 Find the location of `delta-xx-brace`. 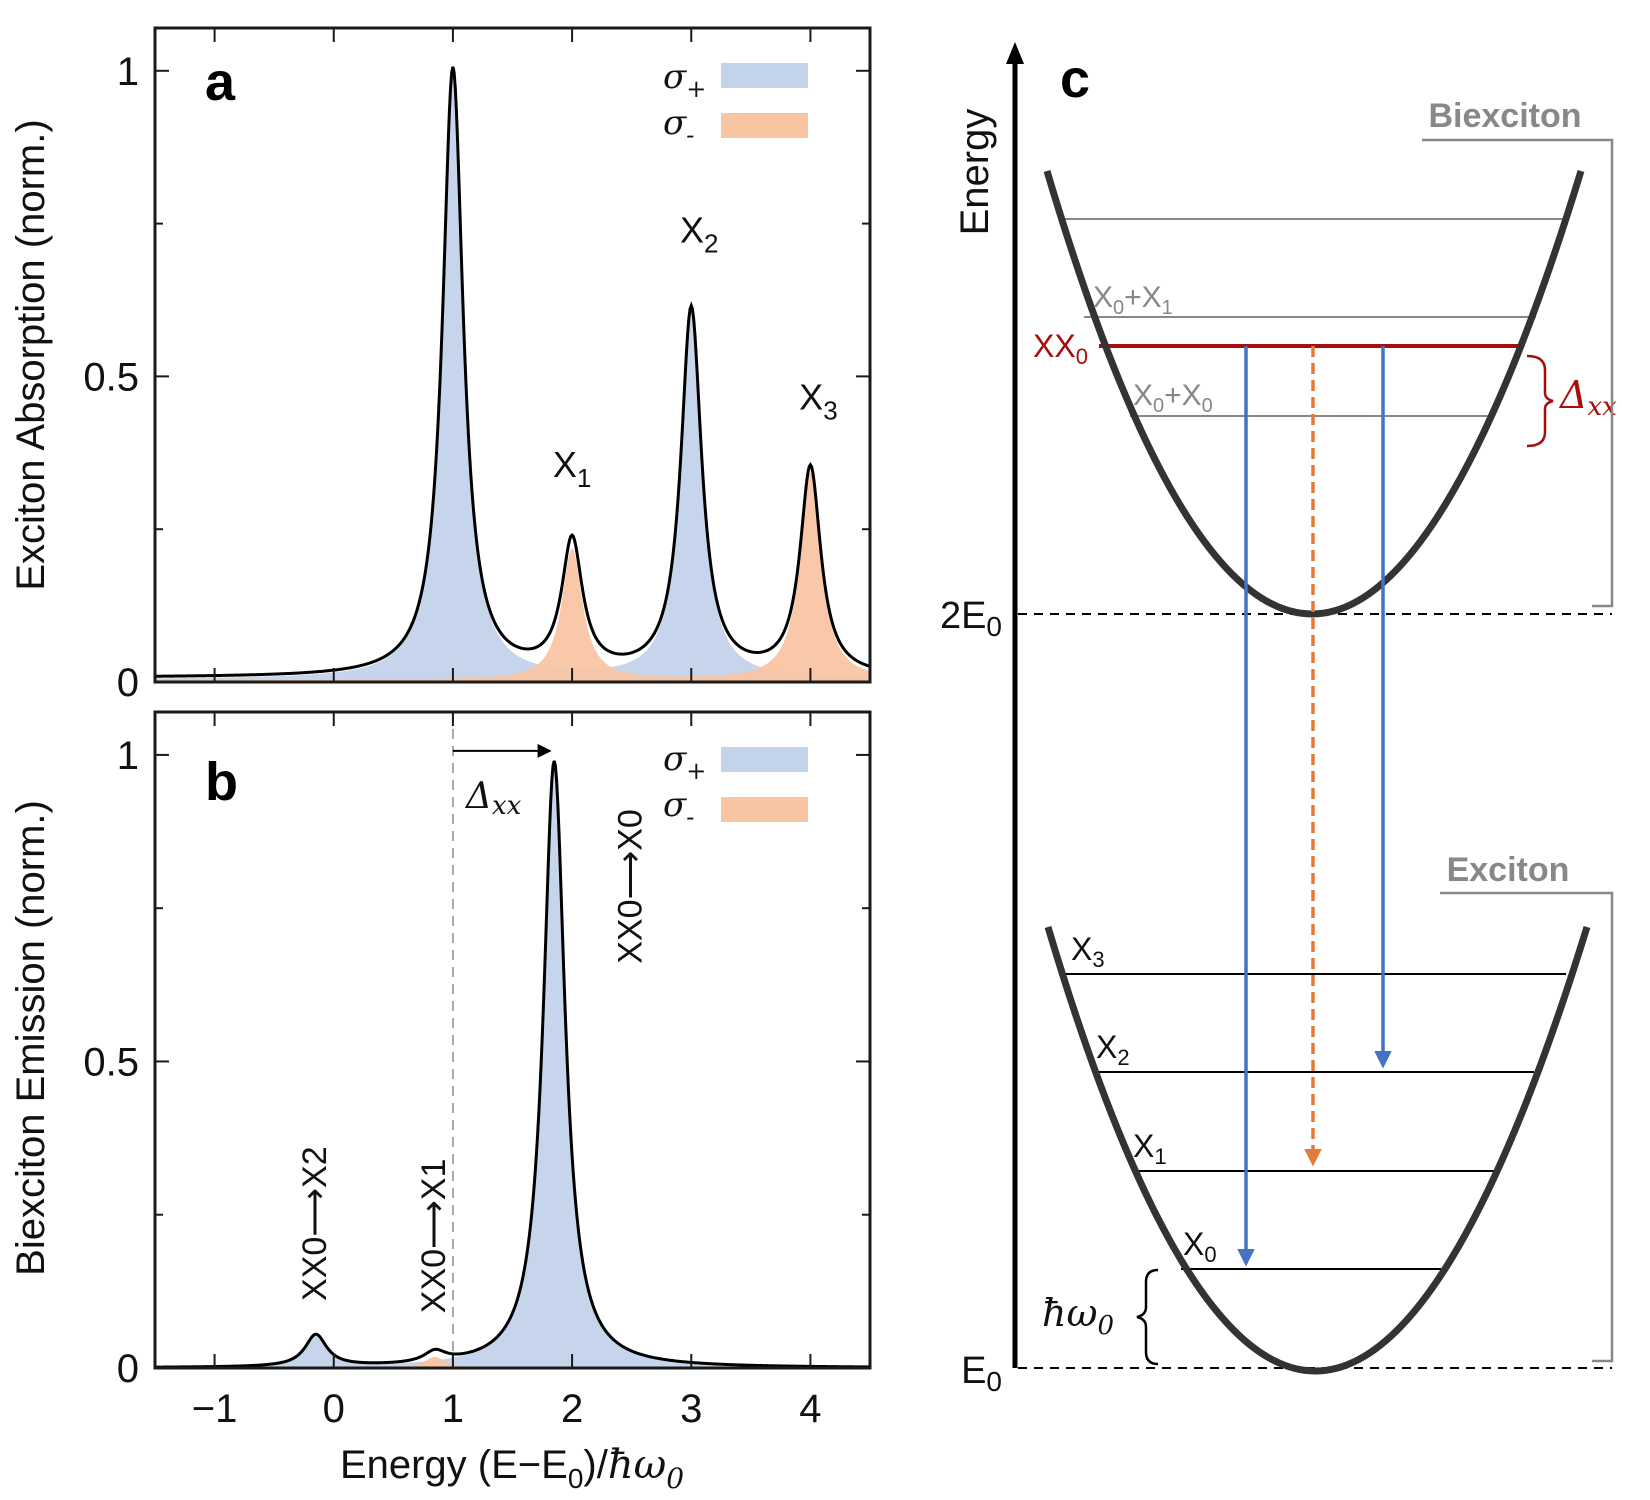

delta-xx-brace is located at coordinates (1540, 401).